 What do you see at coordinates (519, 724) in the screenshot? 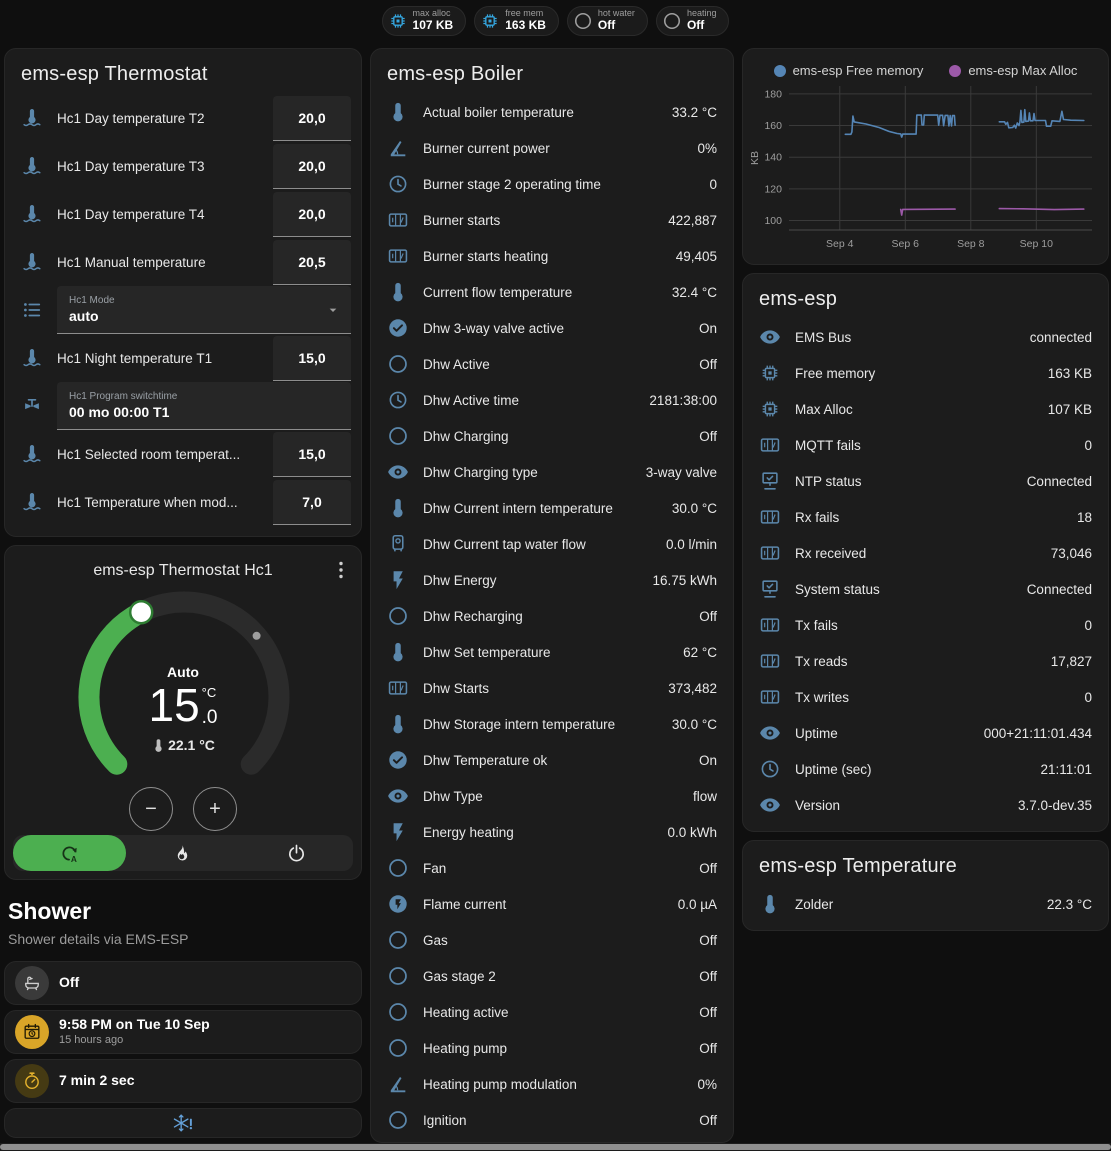
I see `entity-name: Dhw Storage intern temperature` at bounding box center [519, 724].